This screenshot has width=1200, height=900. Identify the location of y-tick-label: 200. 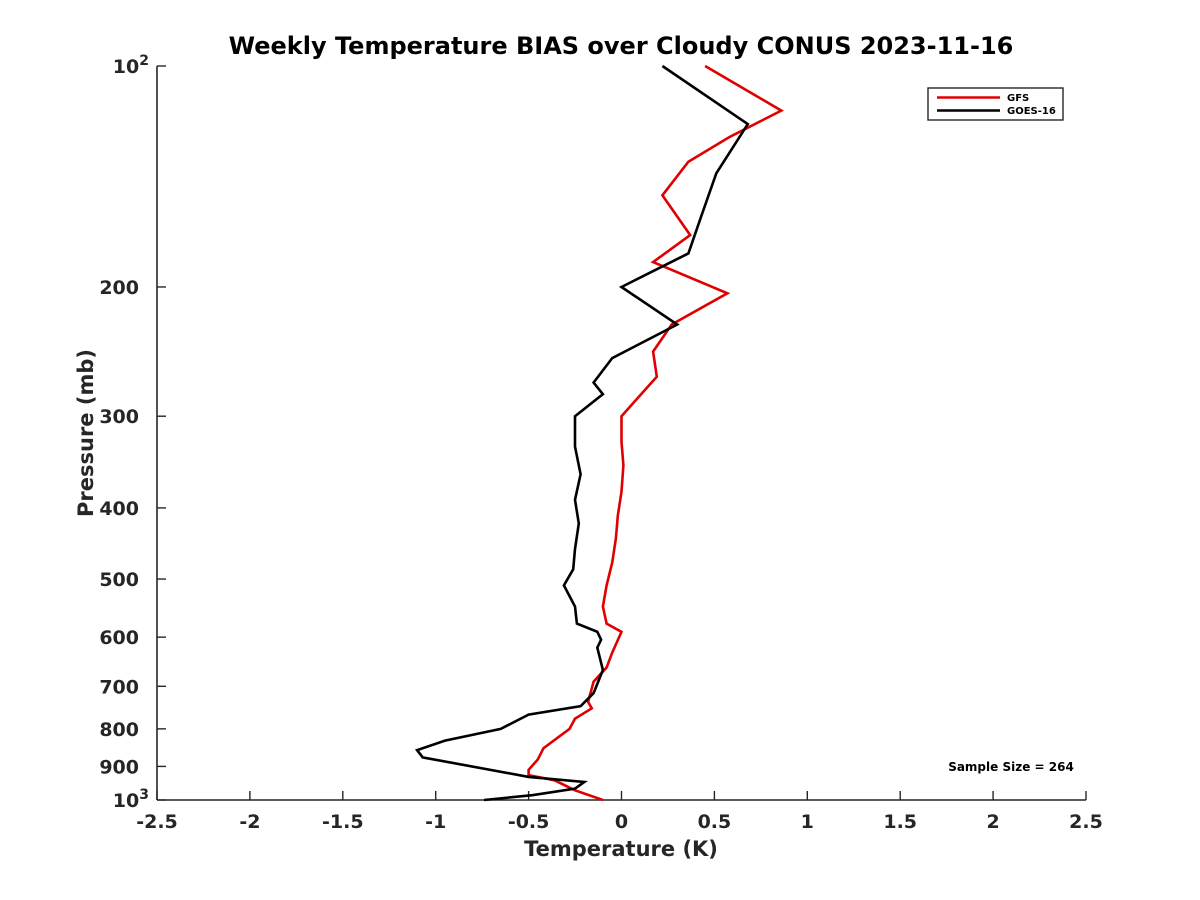
(119, 288).